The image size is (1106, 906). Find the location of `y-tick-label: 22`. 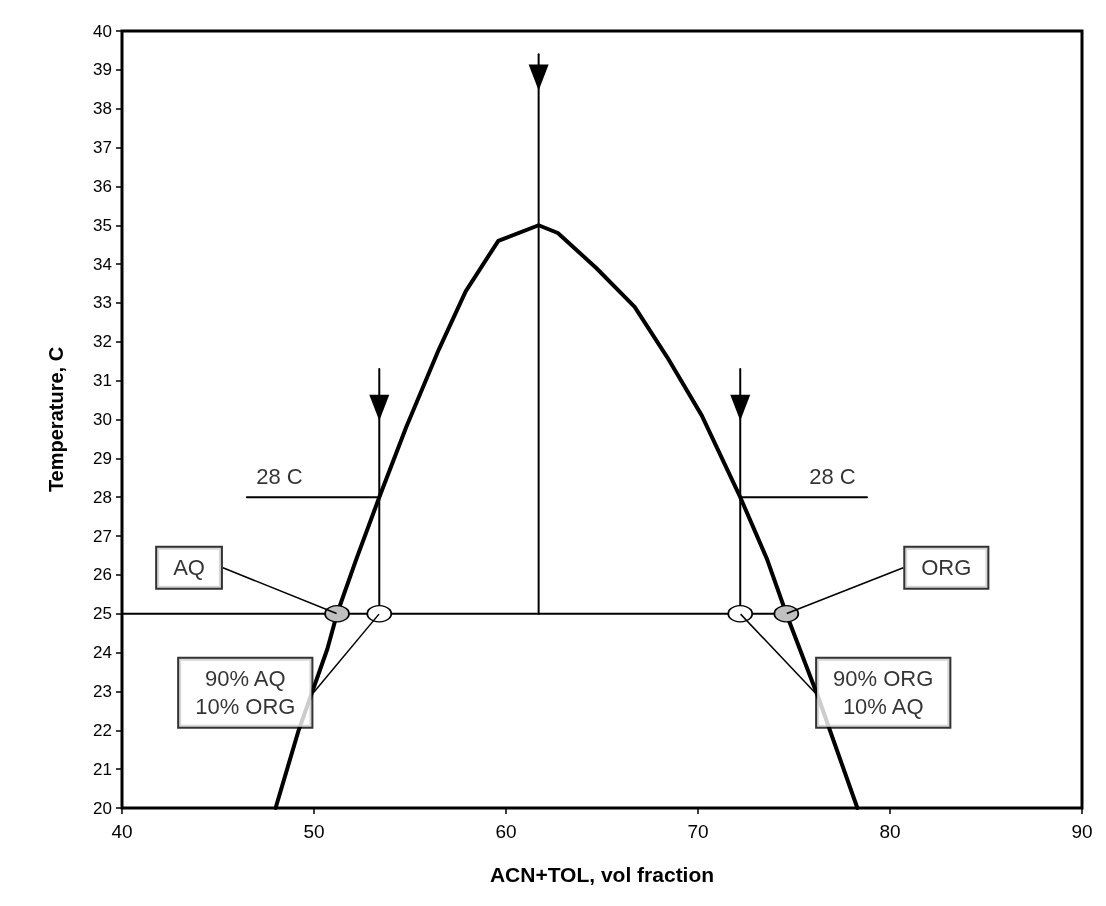

y-tick-label: 22 is located at coordinates (102, 730).